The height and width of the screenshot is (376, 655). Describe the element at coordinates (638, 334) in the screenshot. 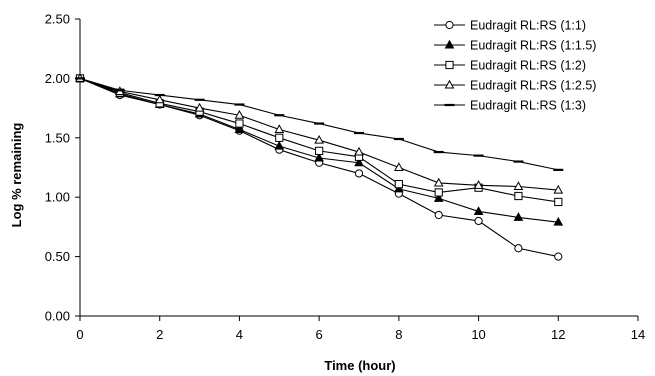

I see `x-tick-label: 14` at that location.